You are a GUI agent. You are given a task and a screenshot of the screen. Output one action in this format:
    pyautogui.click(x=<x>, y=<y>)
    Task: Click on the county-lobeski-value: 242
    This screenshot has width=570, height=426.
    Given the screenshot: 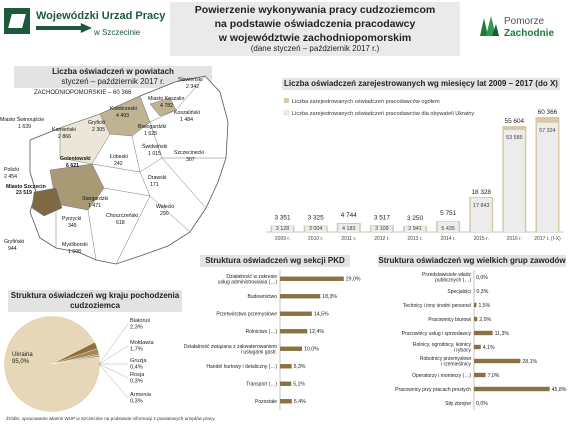 What is the action you would take?
    pyautogui.click(x=118, y=164)
    